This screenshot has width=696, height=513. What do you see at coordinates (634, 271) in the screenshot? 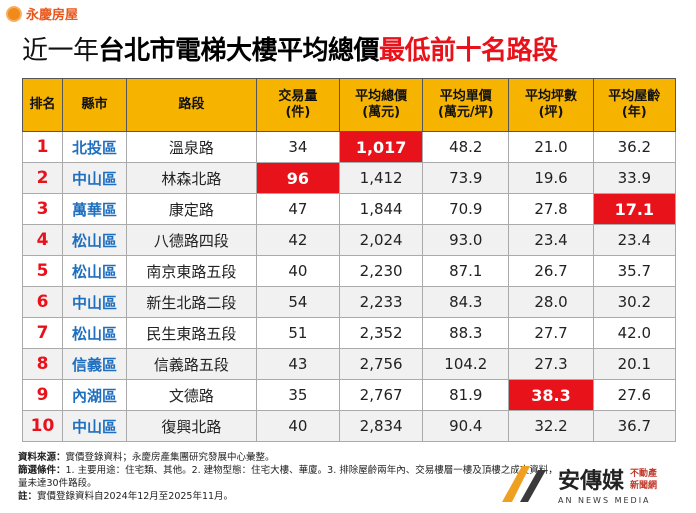
I see `table-cell: 35.7` at bounding box center [634, 271].